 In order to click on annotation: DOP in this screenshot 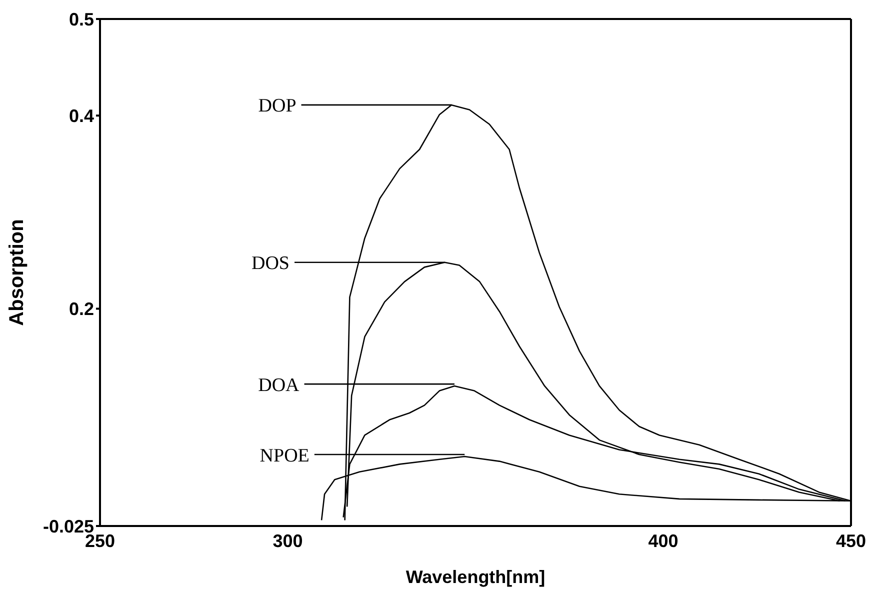, I will do `click(277, 106)`.